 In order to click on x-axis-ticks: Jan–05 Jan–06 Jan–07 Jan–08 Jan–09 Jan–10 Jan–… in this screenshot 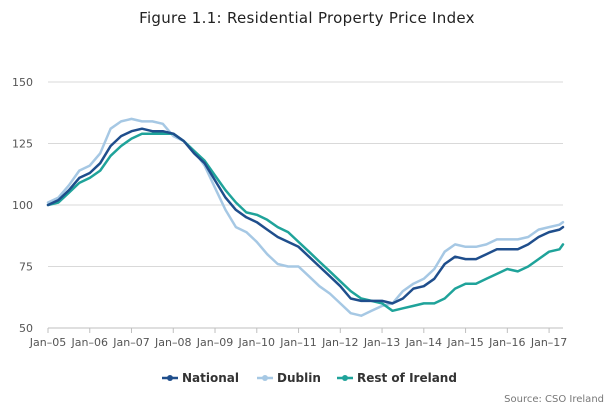, I will do `click(298, 338)`.